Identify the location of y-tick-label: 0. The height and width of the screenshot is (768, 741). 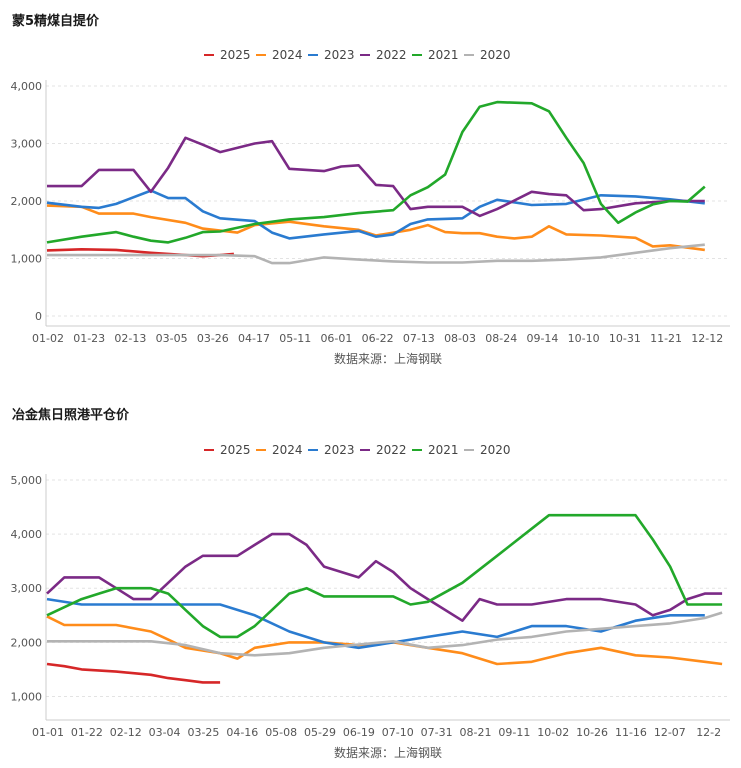
(38, 316).